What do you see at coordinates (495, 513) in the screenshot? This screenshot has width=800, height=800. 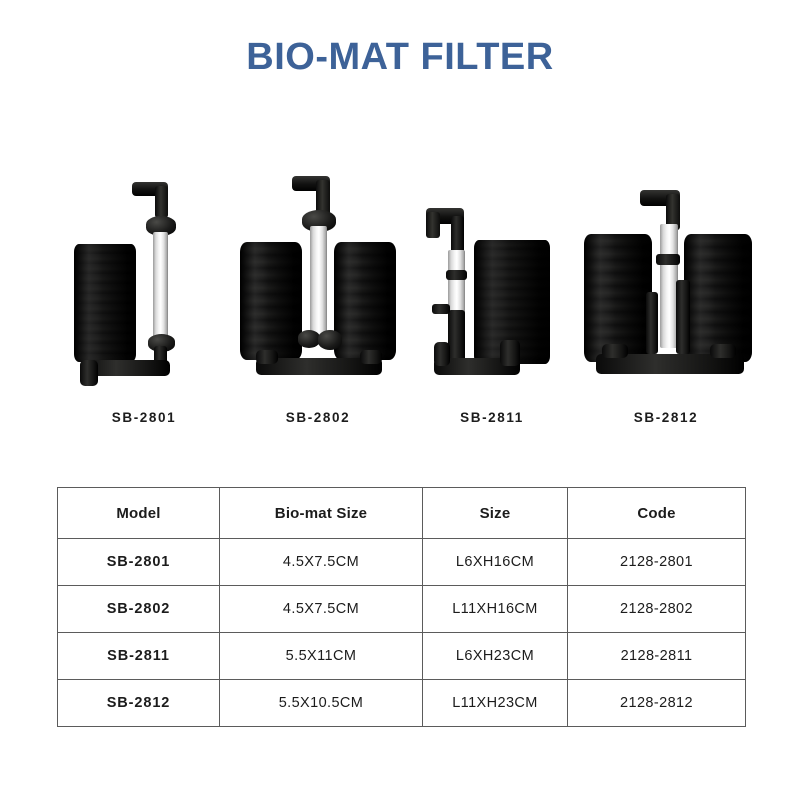 I see `column-header-size: Size` at bounding box center [495, 513].